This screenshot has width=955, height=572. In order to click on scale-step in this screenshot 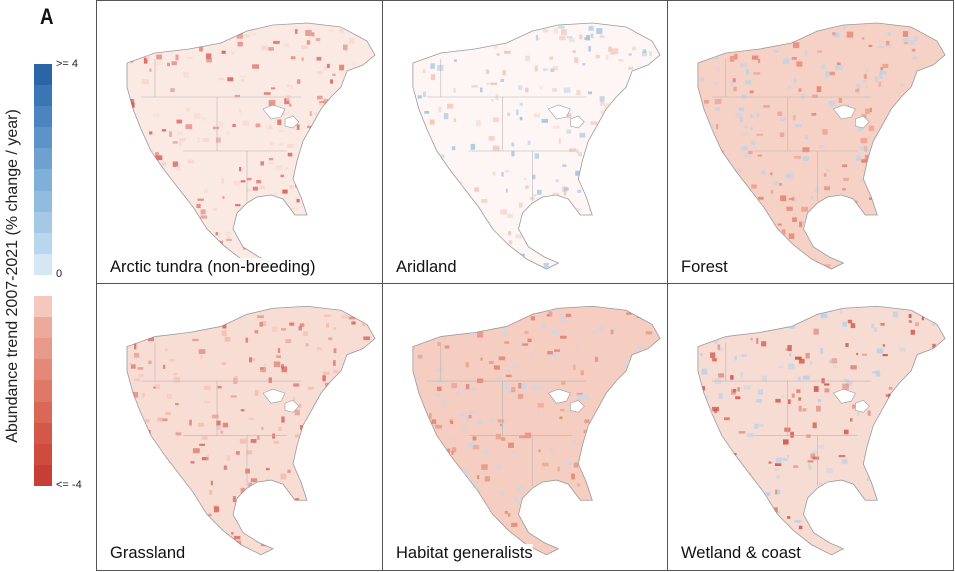, I will do `click(43, 328)`.